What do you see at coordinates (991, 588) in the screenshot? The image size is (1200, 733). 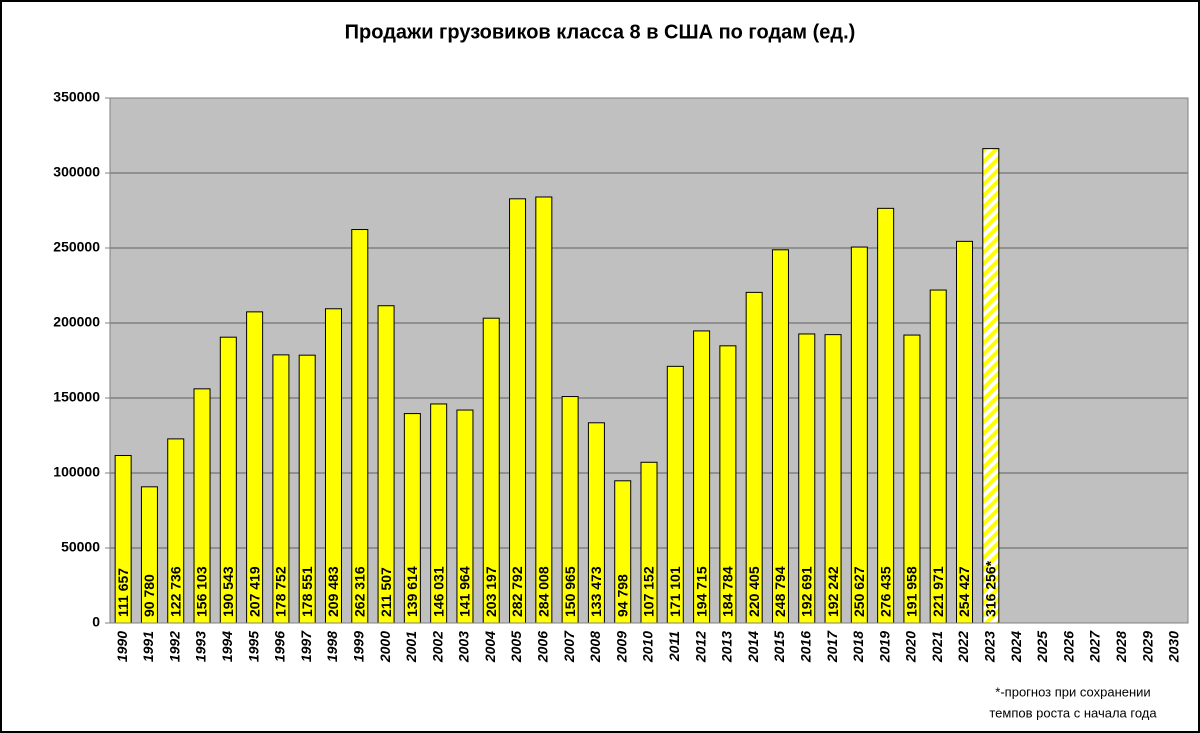 I see `data-label: 316 256*` at bounding box center [991, 588].